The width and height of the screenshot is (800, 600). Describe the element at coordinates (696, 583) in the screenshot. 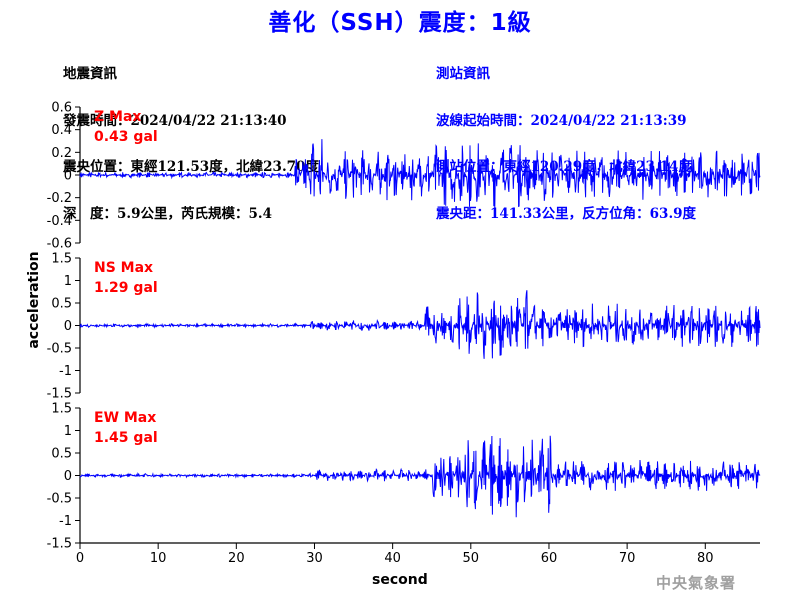

I see `agency-watermark: 中央氣象署` at that location.